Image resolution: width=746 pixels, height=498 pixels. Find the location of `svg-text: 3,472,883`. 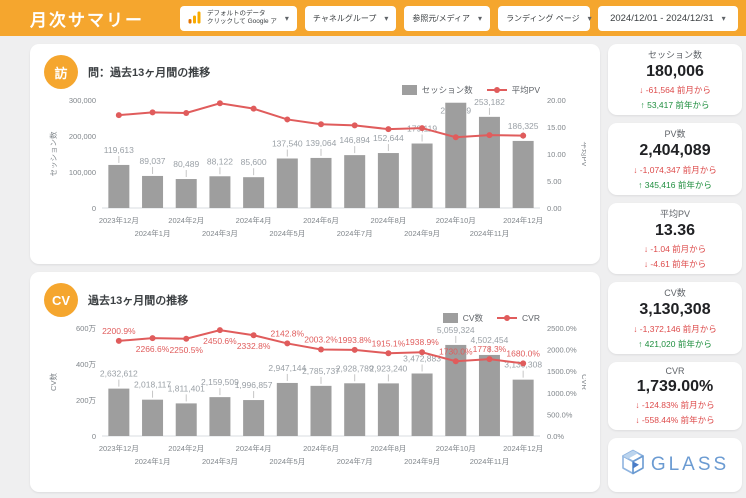

svg-text: 3,472,883 is located at coordinates (422, 358).